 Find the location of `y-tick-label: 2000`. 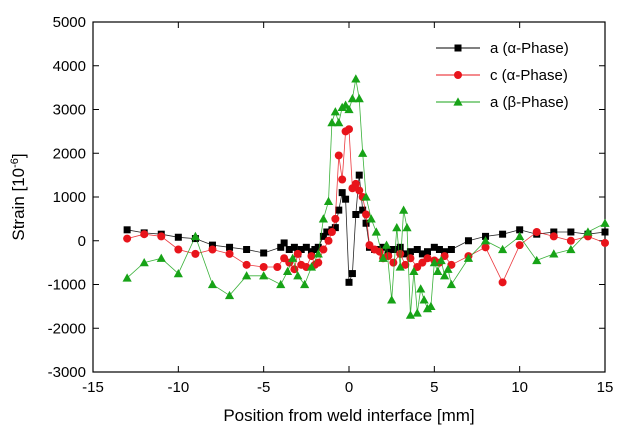

y-tick-label: 2000 is located at coordinates (69, 153).